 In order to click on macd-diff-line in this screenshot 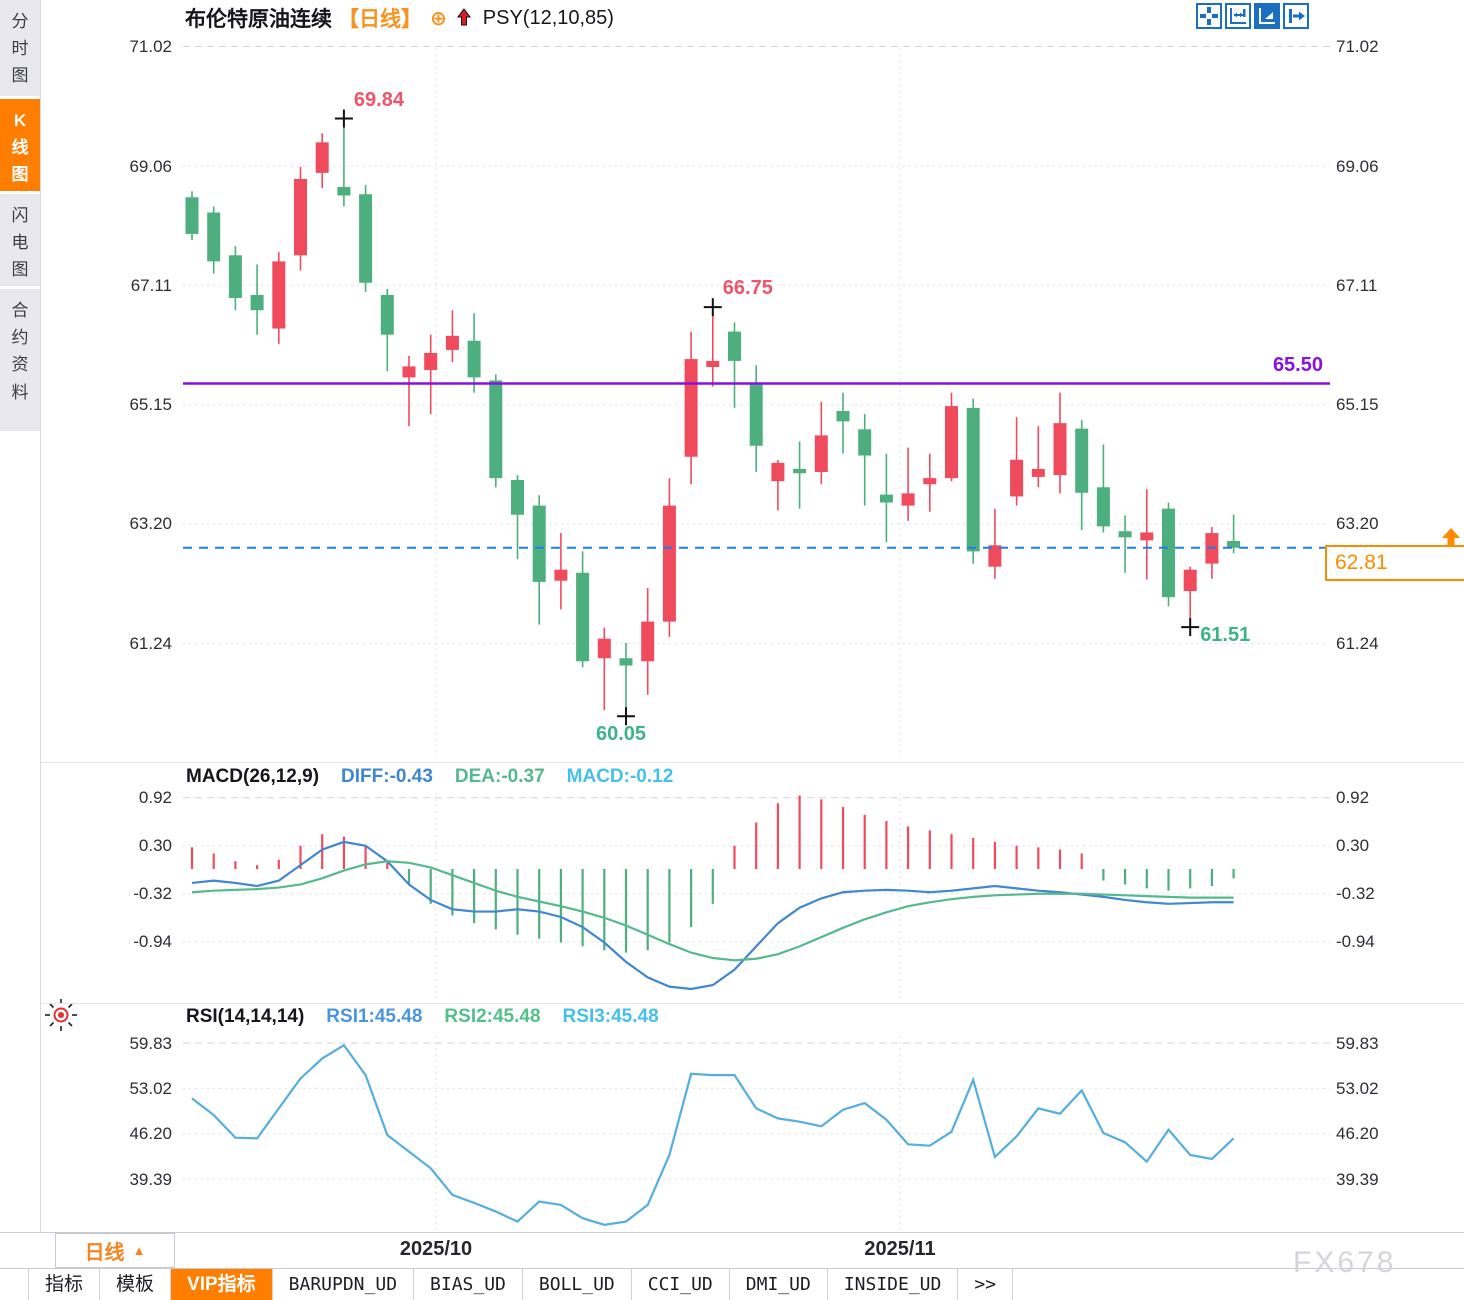, I will do `click(712, 915)`.